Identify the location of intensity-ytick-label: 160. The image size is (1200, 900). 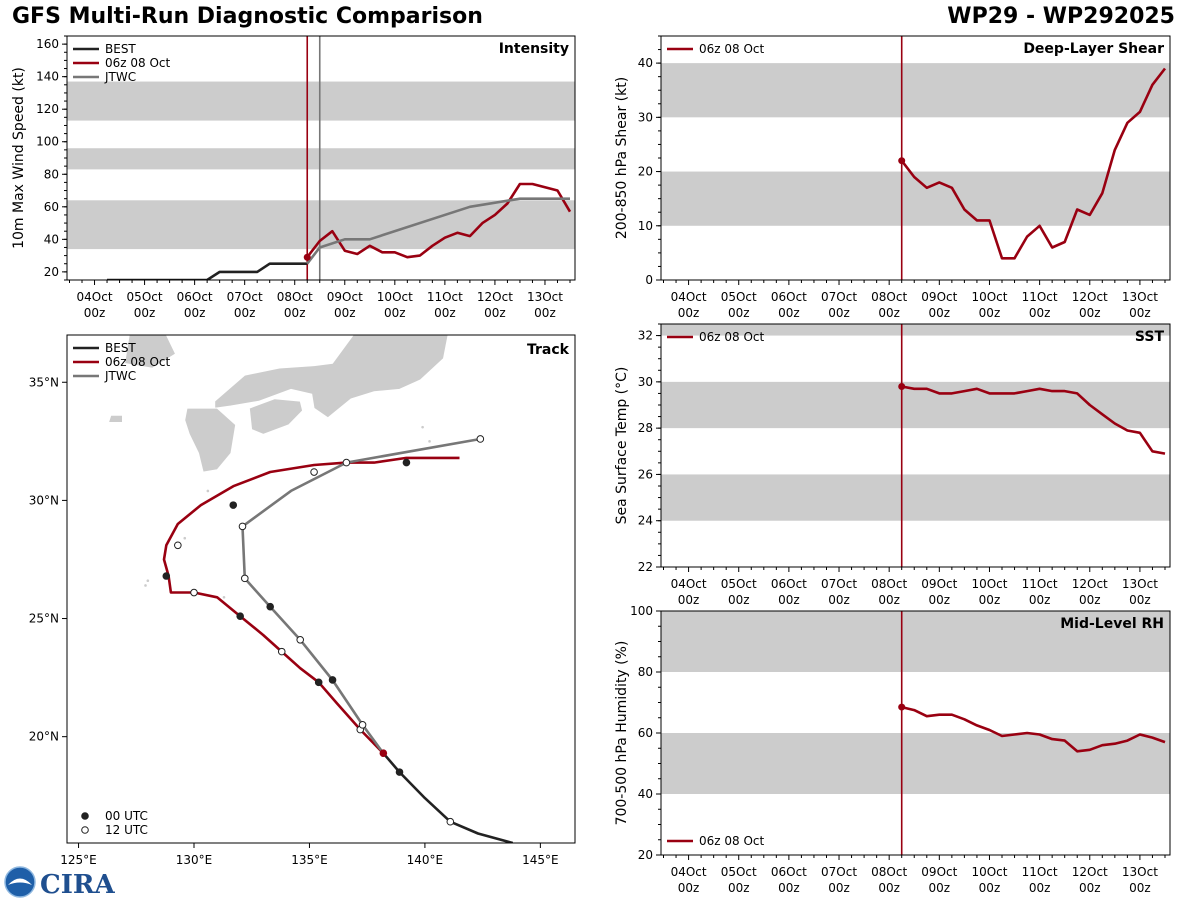
(47, 44).